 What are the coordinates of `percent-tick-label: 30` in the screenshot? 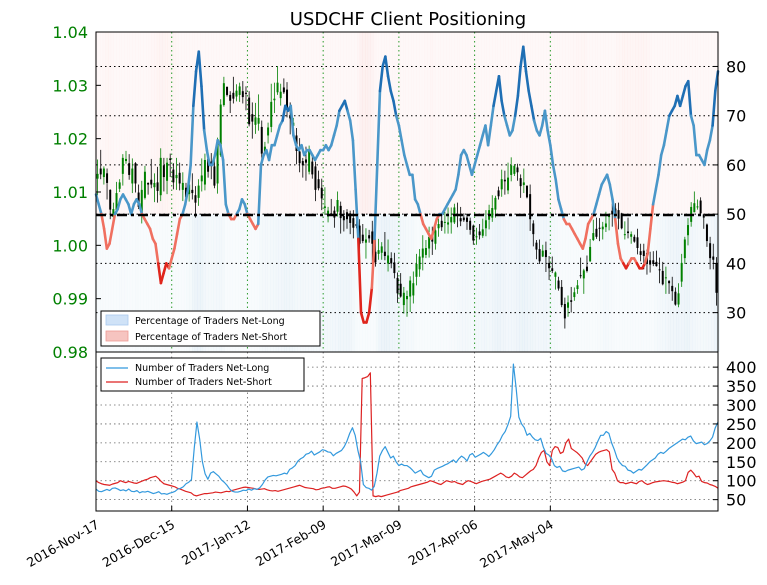 It's located at (736, 313).